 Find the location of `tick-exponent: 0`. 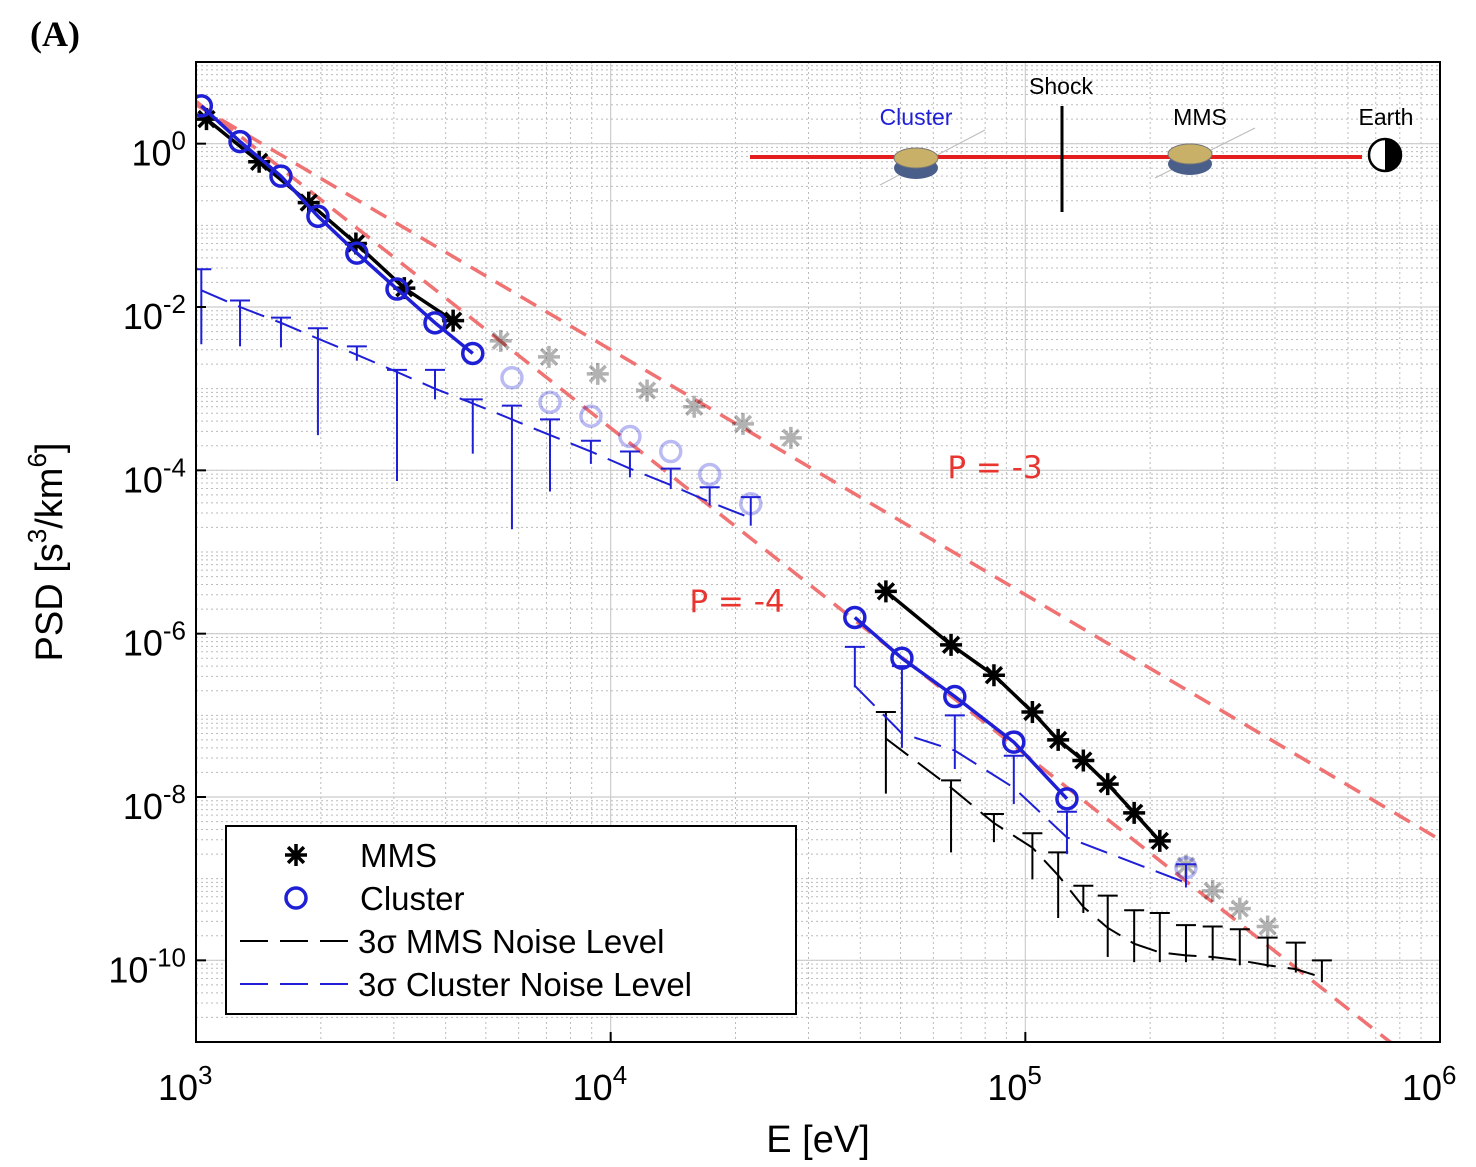

tick-exponent: 0 is located at coordinates (179, 141).